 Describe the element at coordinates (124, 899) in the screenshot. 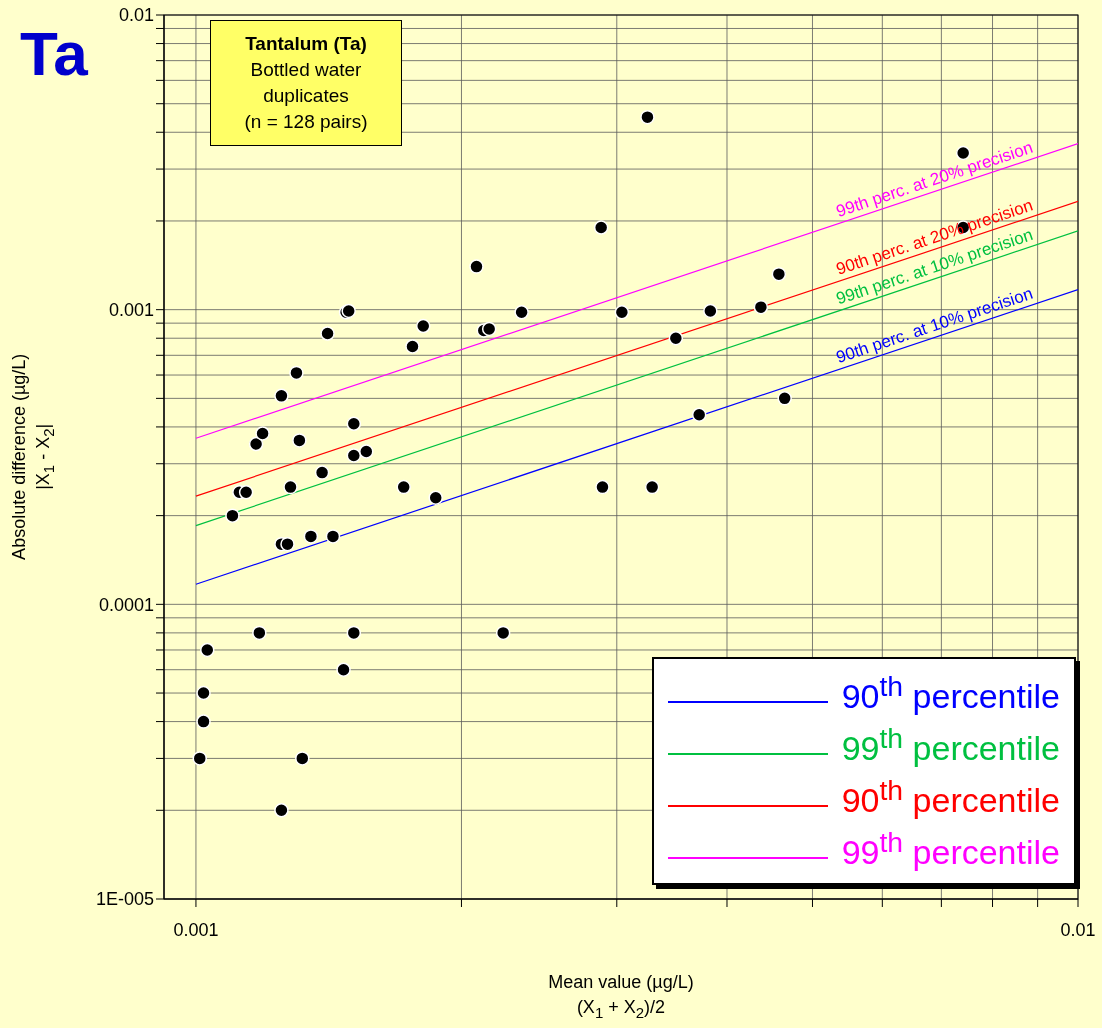

I see `y-tick-label: 1E-005` at that location.